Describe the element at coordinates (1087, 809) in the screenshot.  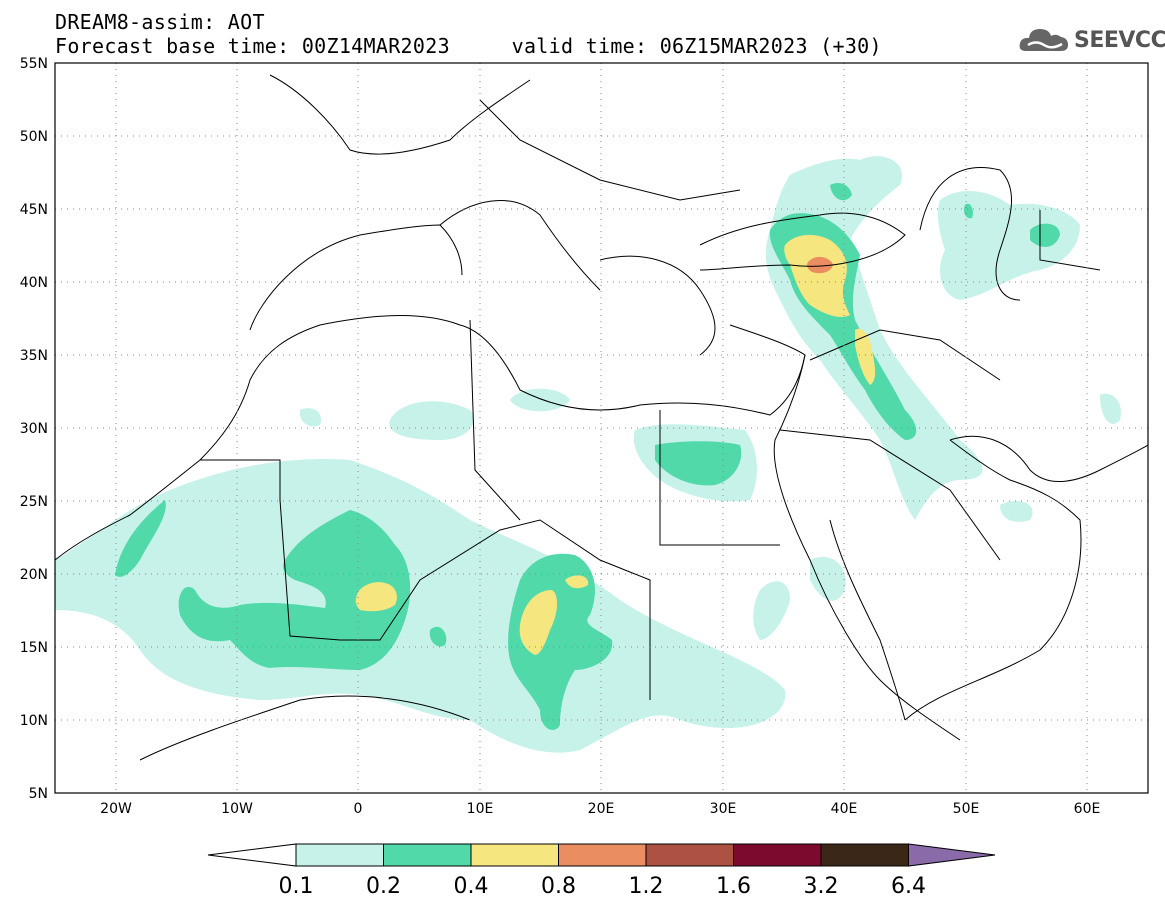
I see `lon-label: 60E` at that location.